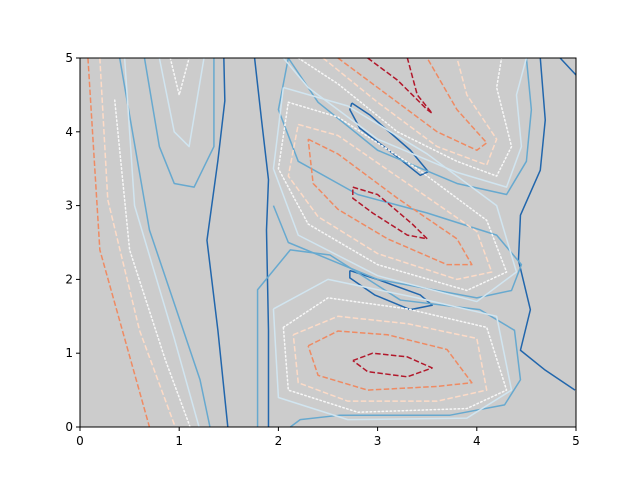  What do you see at coordinates (69, 279) in the screenshot?
I see `y-tick-label: 2` at bounding box center [69, 279].